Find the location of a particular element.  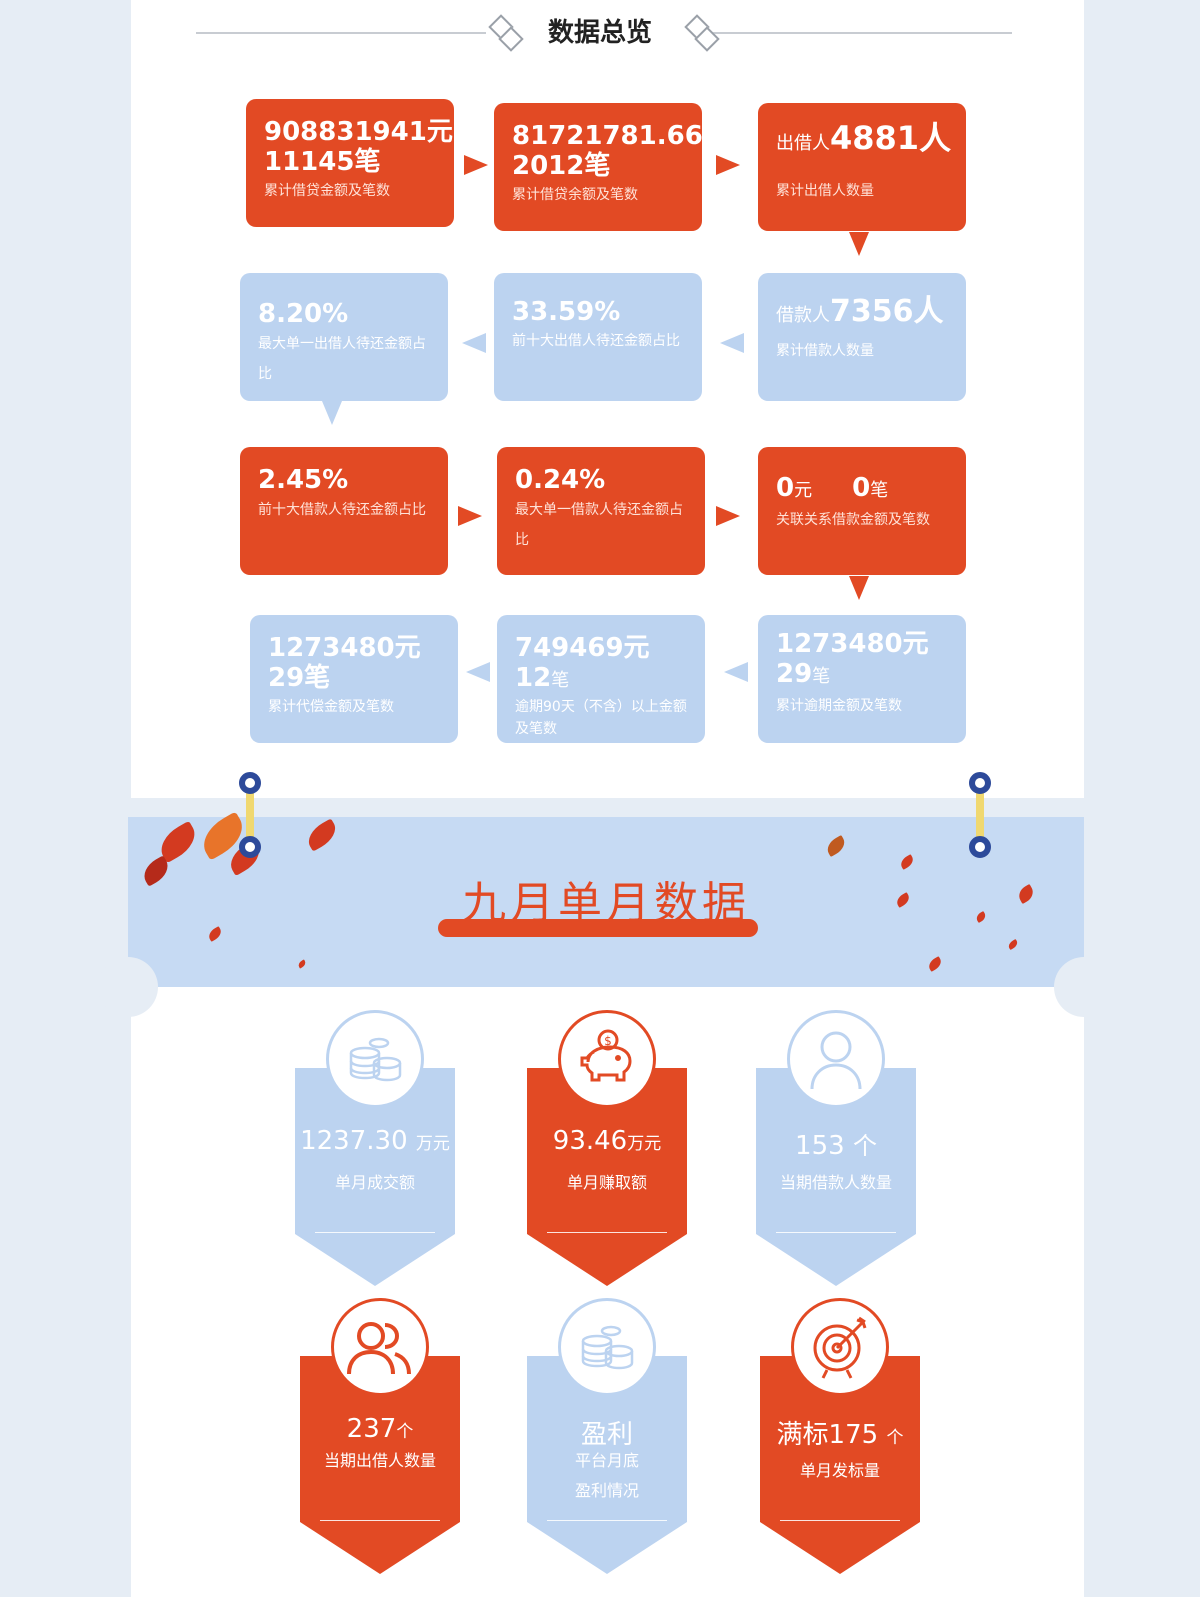

stat-value-count: 29 is located at coordinates (794, 674).